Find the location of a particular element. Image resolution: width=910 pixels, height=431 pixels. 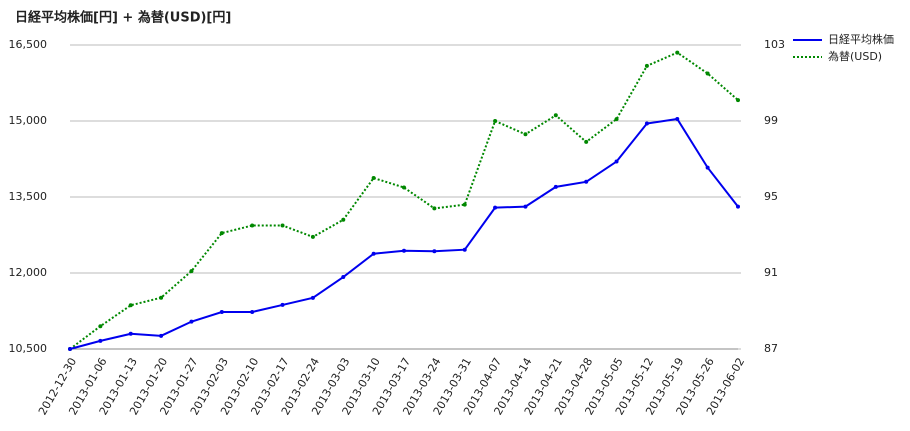

legend-label: 為替(USD) is located at coordinates (855, 56).